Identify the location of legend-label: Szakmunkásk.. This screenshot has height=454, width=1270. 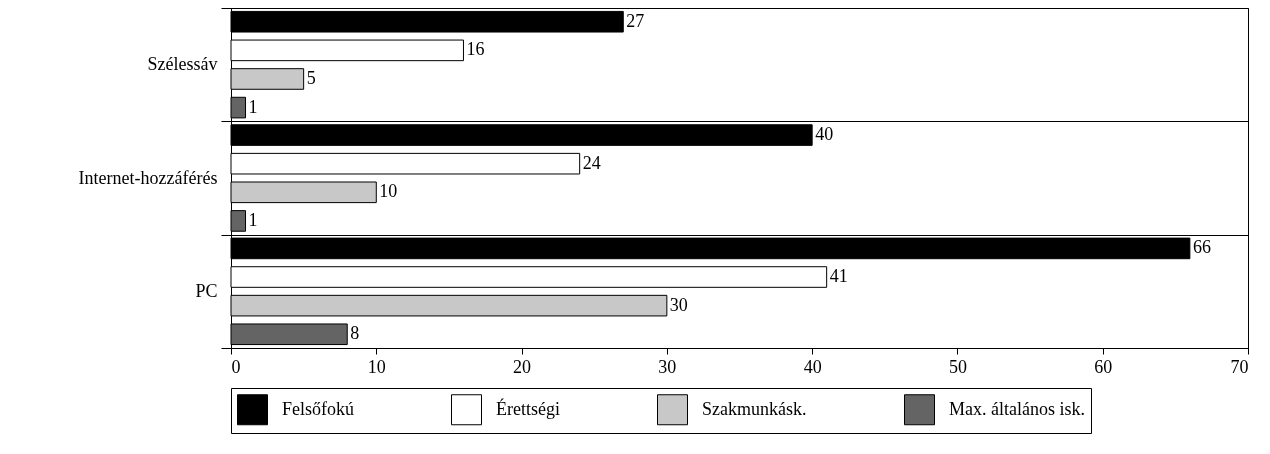
(754, 408).